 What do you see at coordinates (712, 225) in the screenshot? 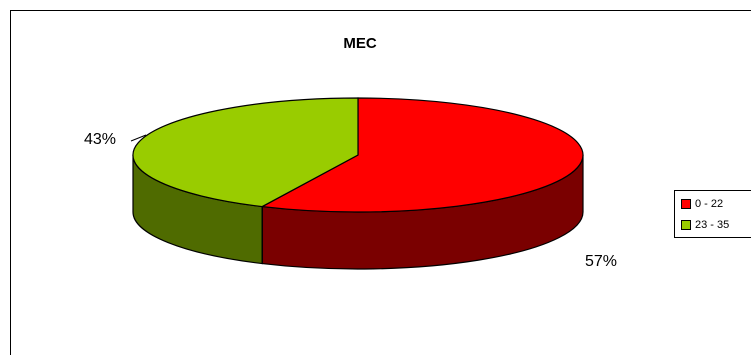
I see `legend-label-23-35: 23 - 35` at bounding box center [712, 225].